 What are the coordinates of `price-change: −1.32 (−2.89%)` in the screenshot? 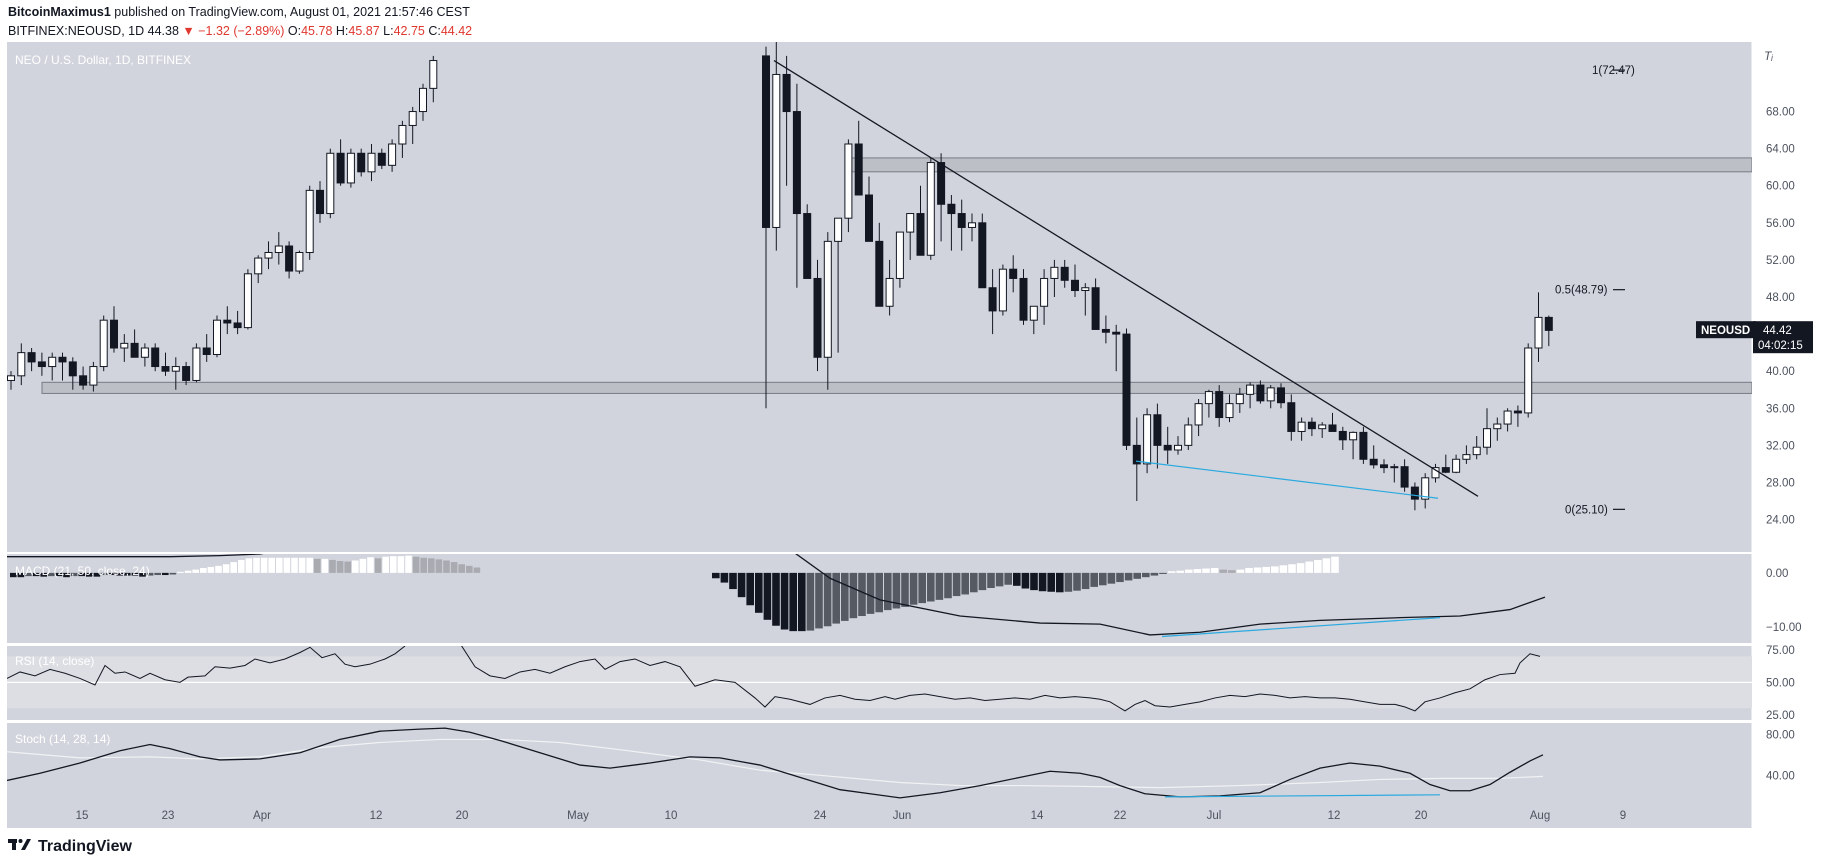 It's located at (241, 31).